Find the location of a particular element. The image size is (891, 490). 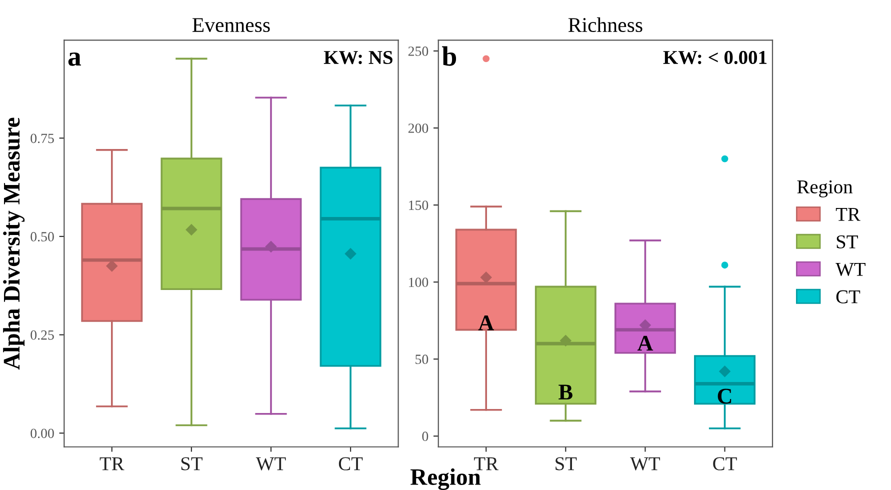

annotation: KW: NS is located at coordinates (358, 57).